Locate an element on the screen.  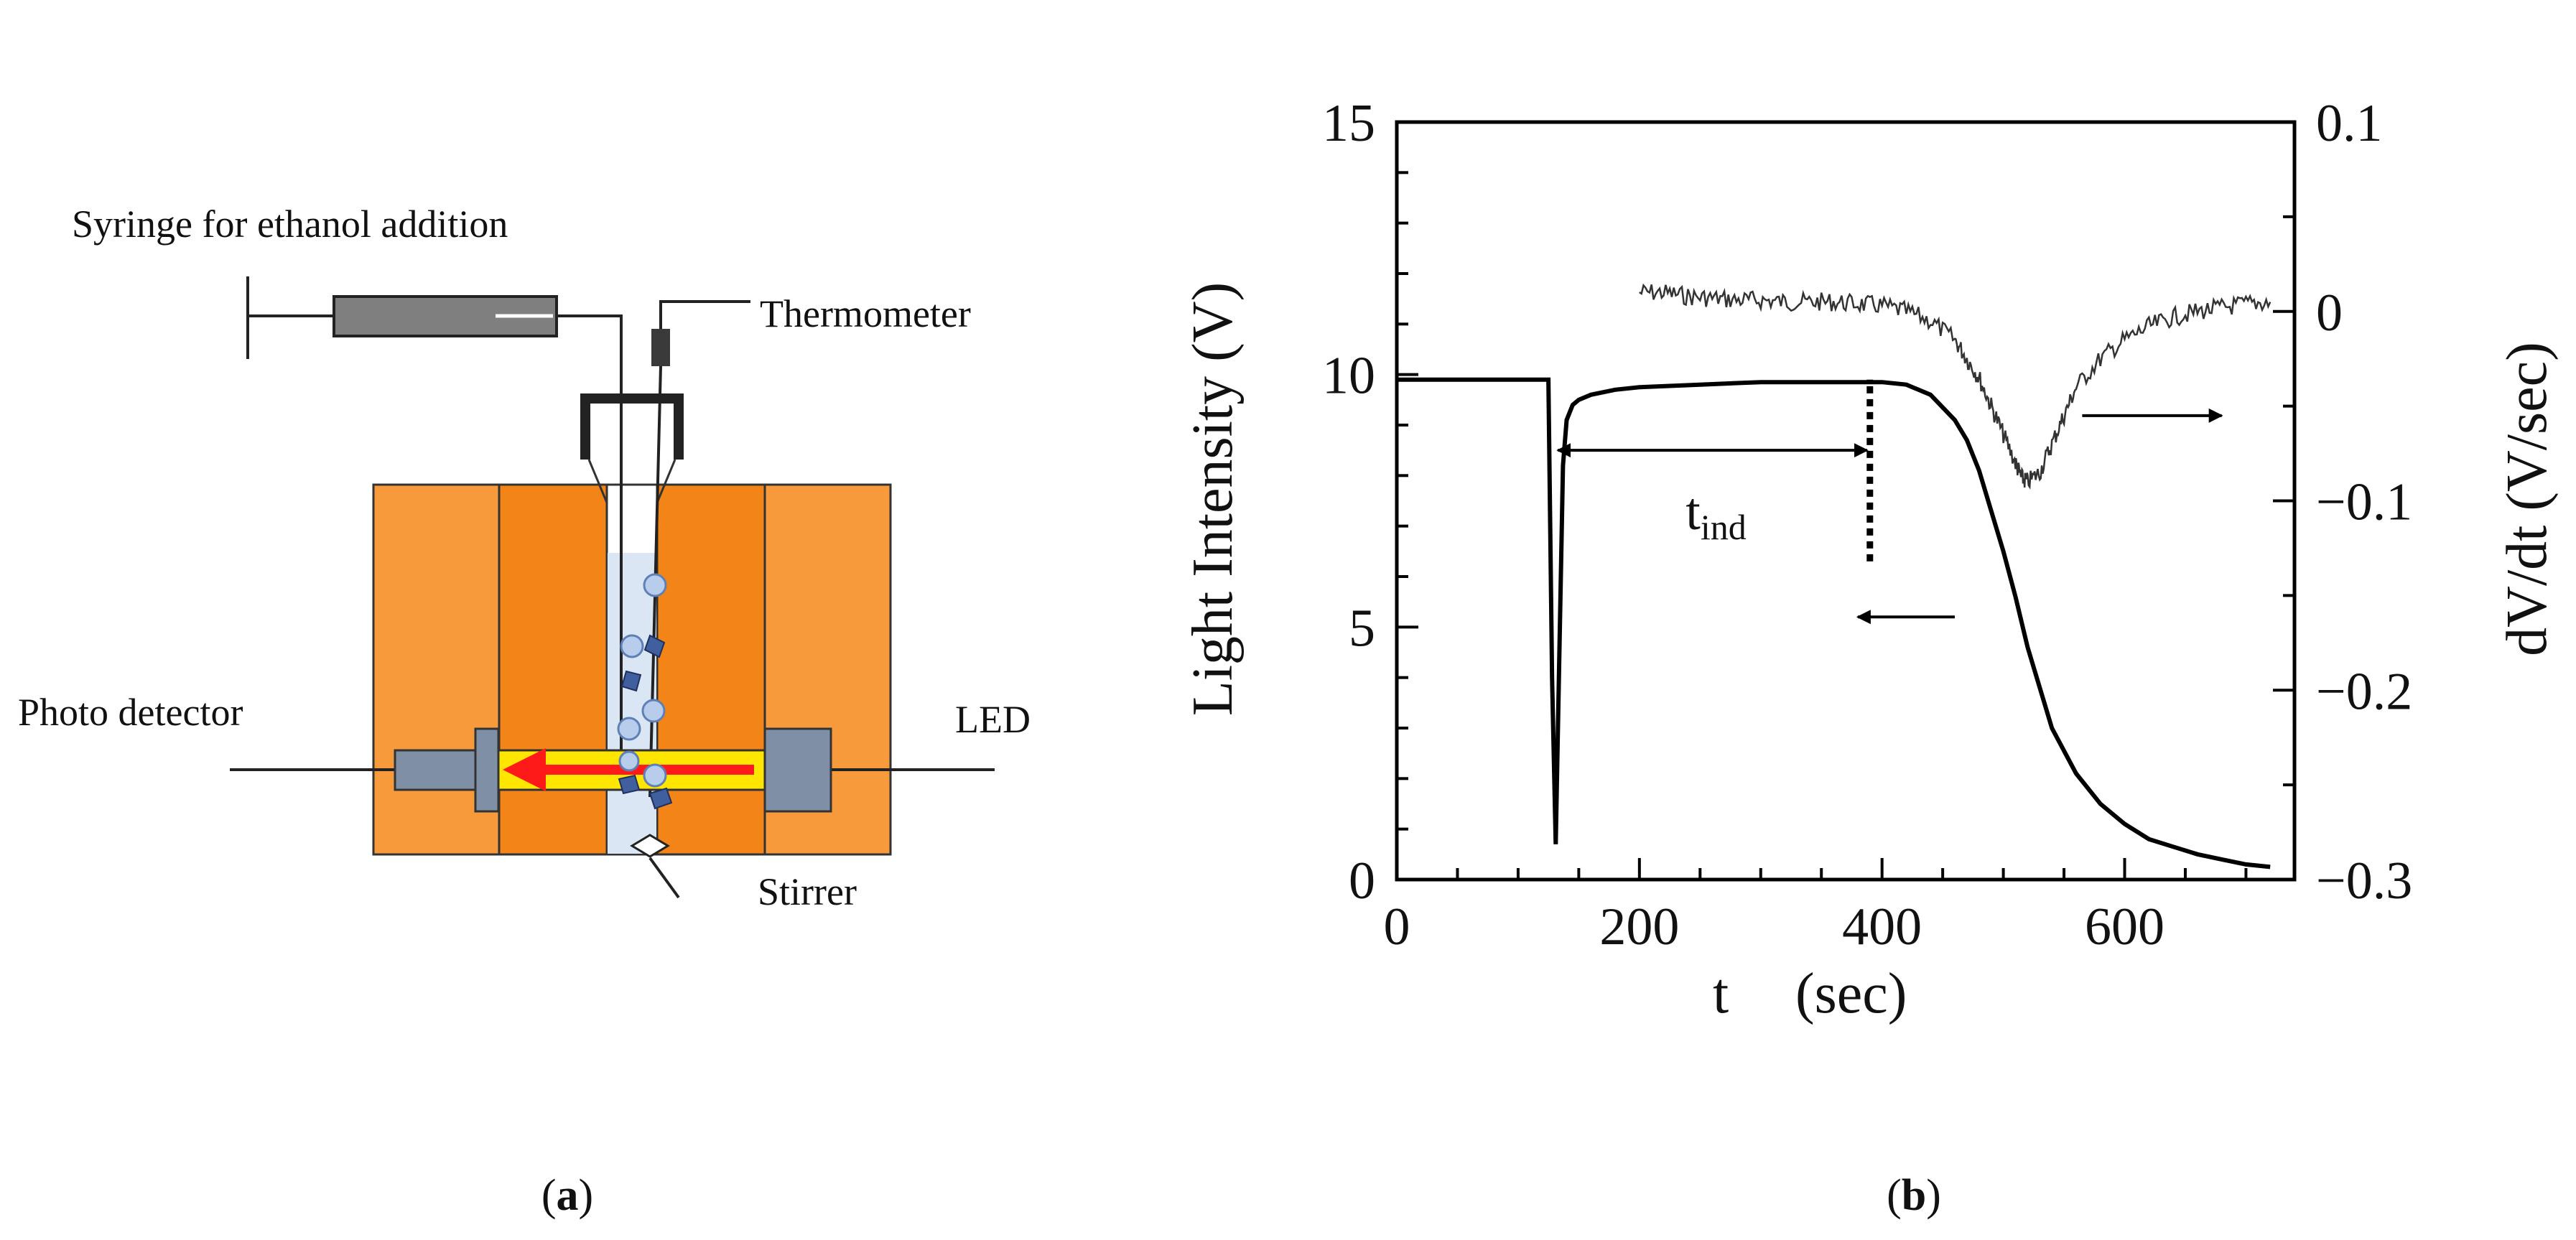
bubbles is located at coordinates (642, 680).